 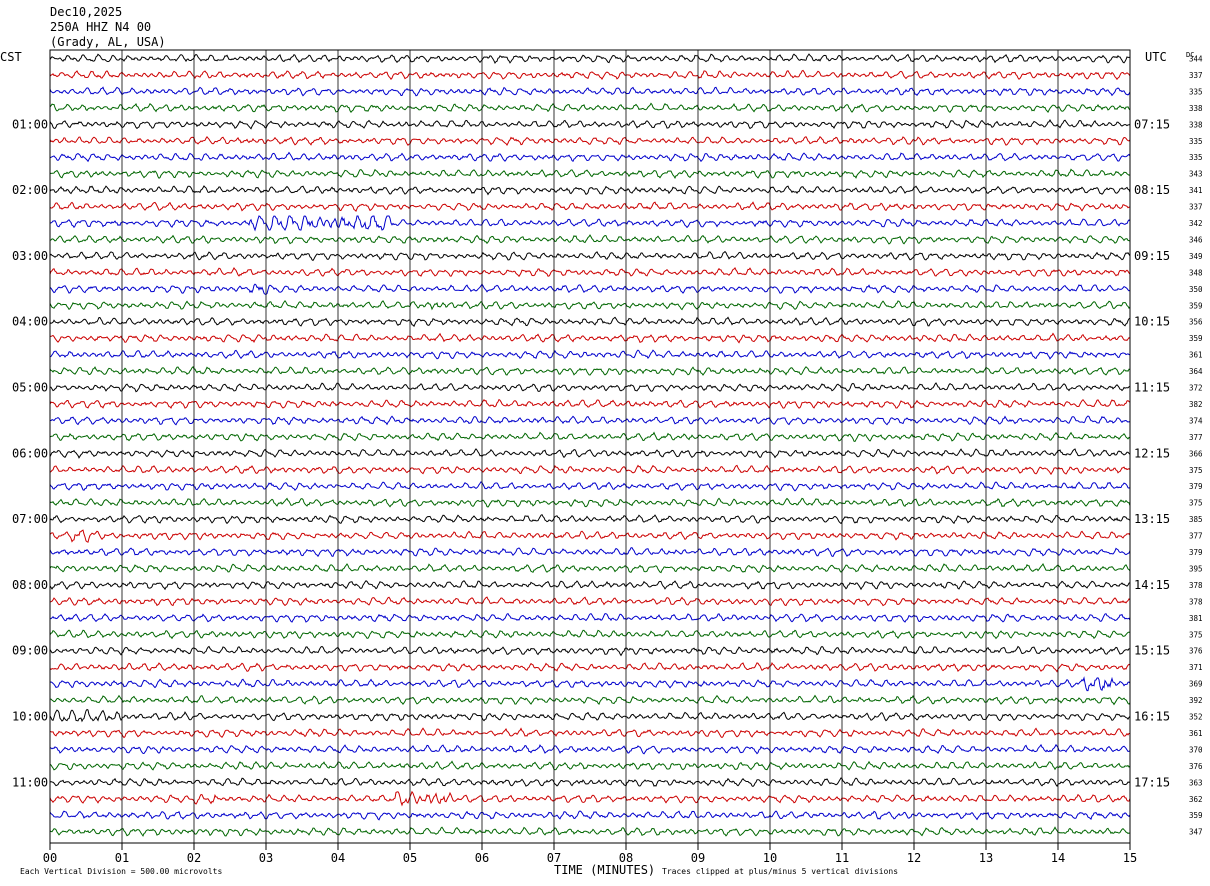 I want to click on dc-offset-value: 385, so click(x=1196, y=519).